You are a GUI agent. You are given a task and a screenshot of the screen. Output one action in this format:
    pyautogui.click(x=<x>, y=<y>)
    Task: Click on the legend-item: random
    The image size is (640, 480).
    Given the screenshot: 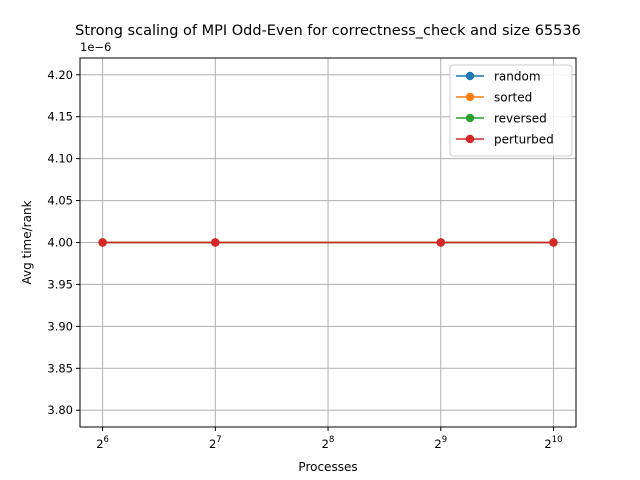 What is the action you would take?
    pyautogui.click(x=498, y=77)
    